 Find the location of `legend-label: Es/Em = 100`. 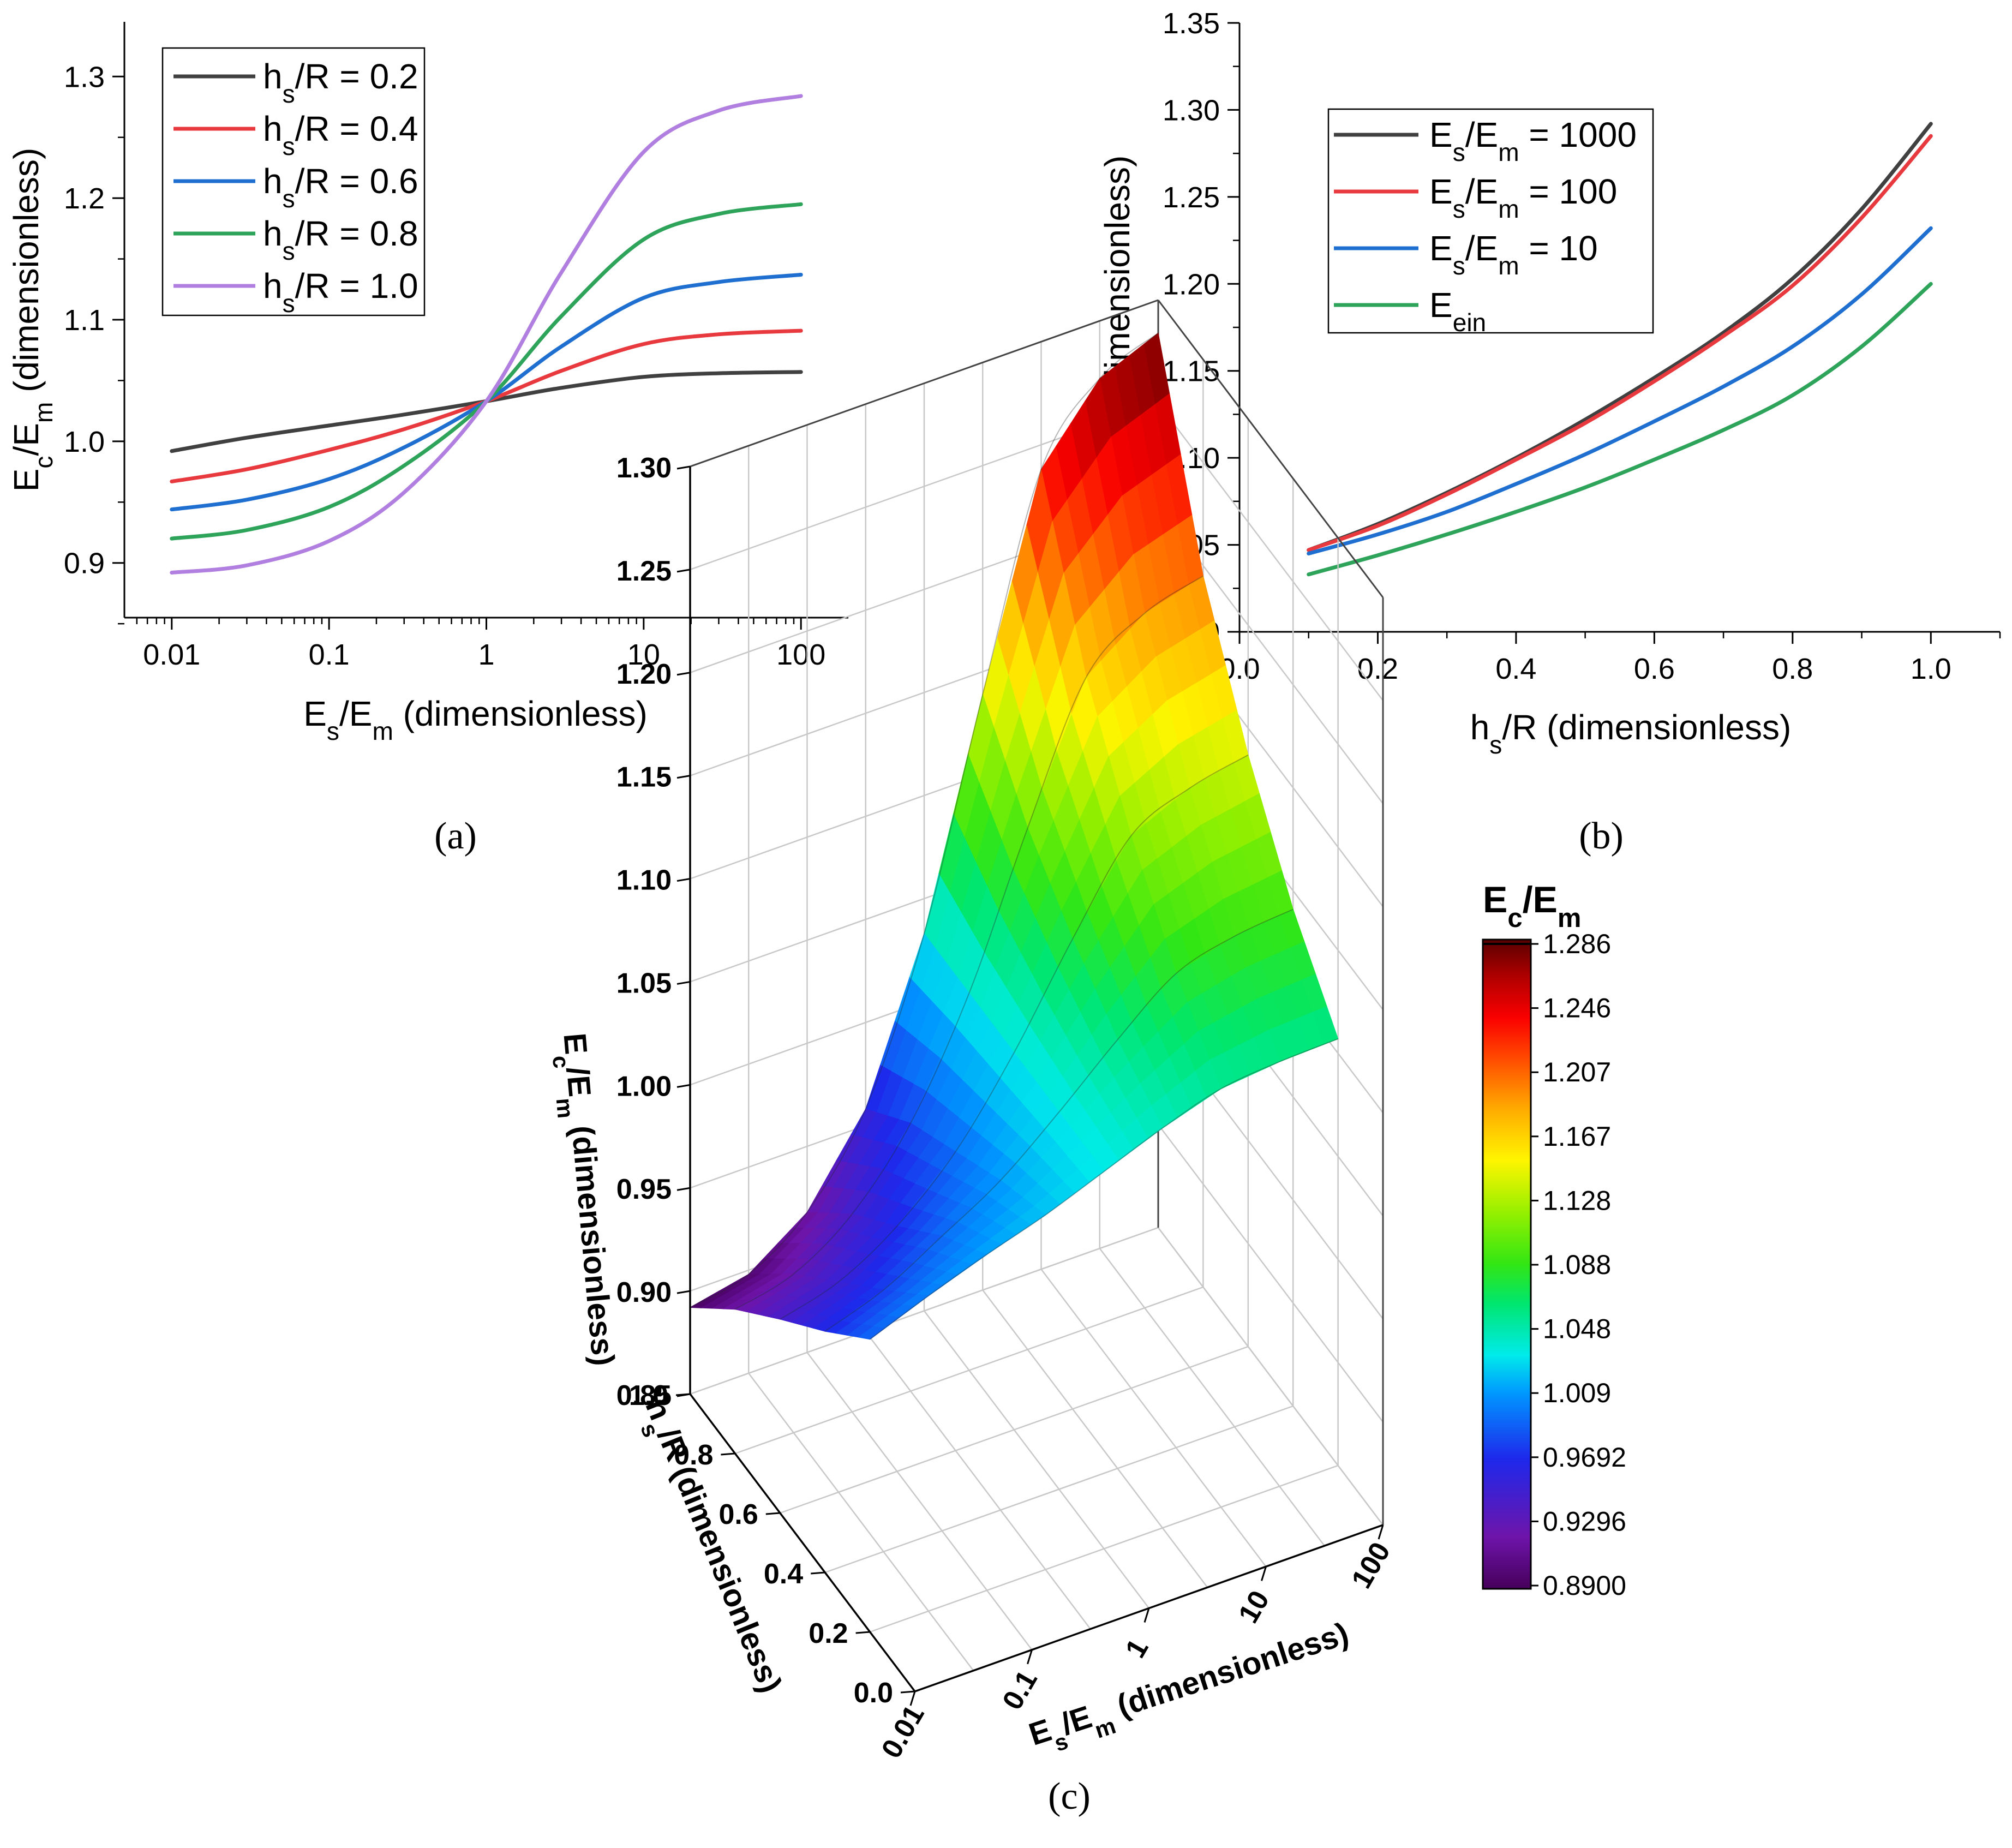

legend-label: Es/Em = 100 is located at coordinates (1523, 198).